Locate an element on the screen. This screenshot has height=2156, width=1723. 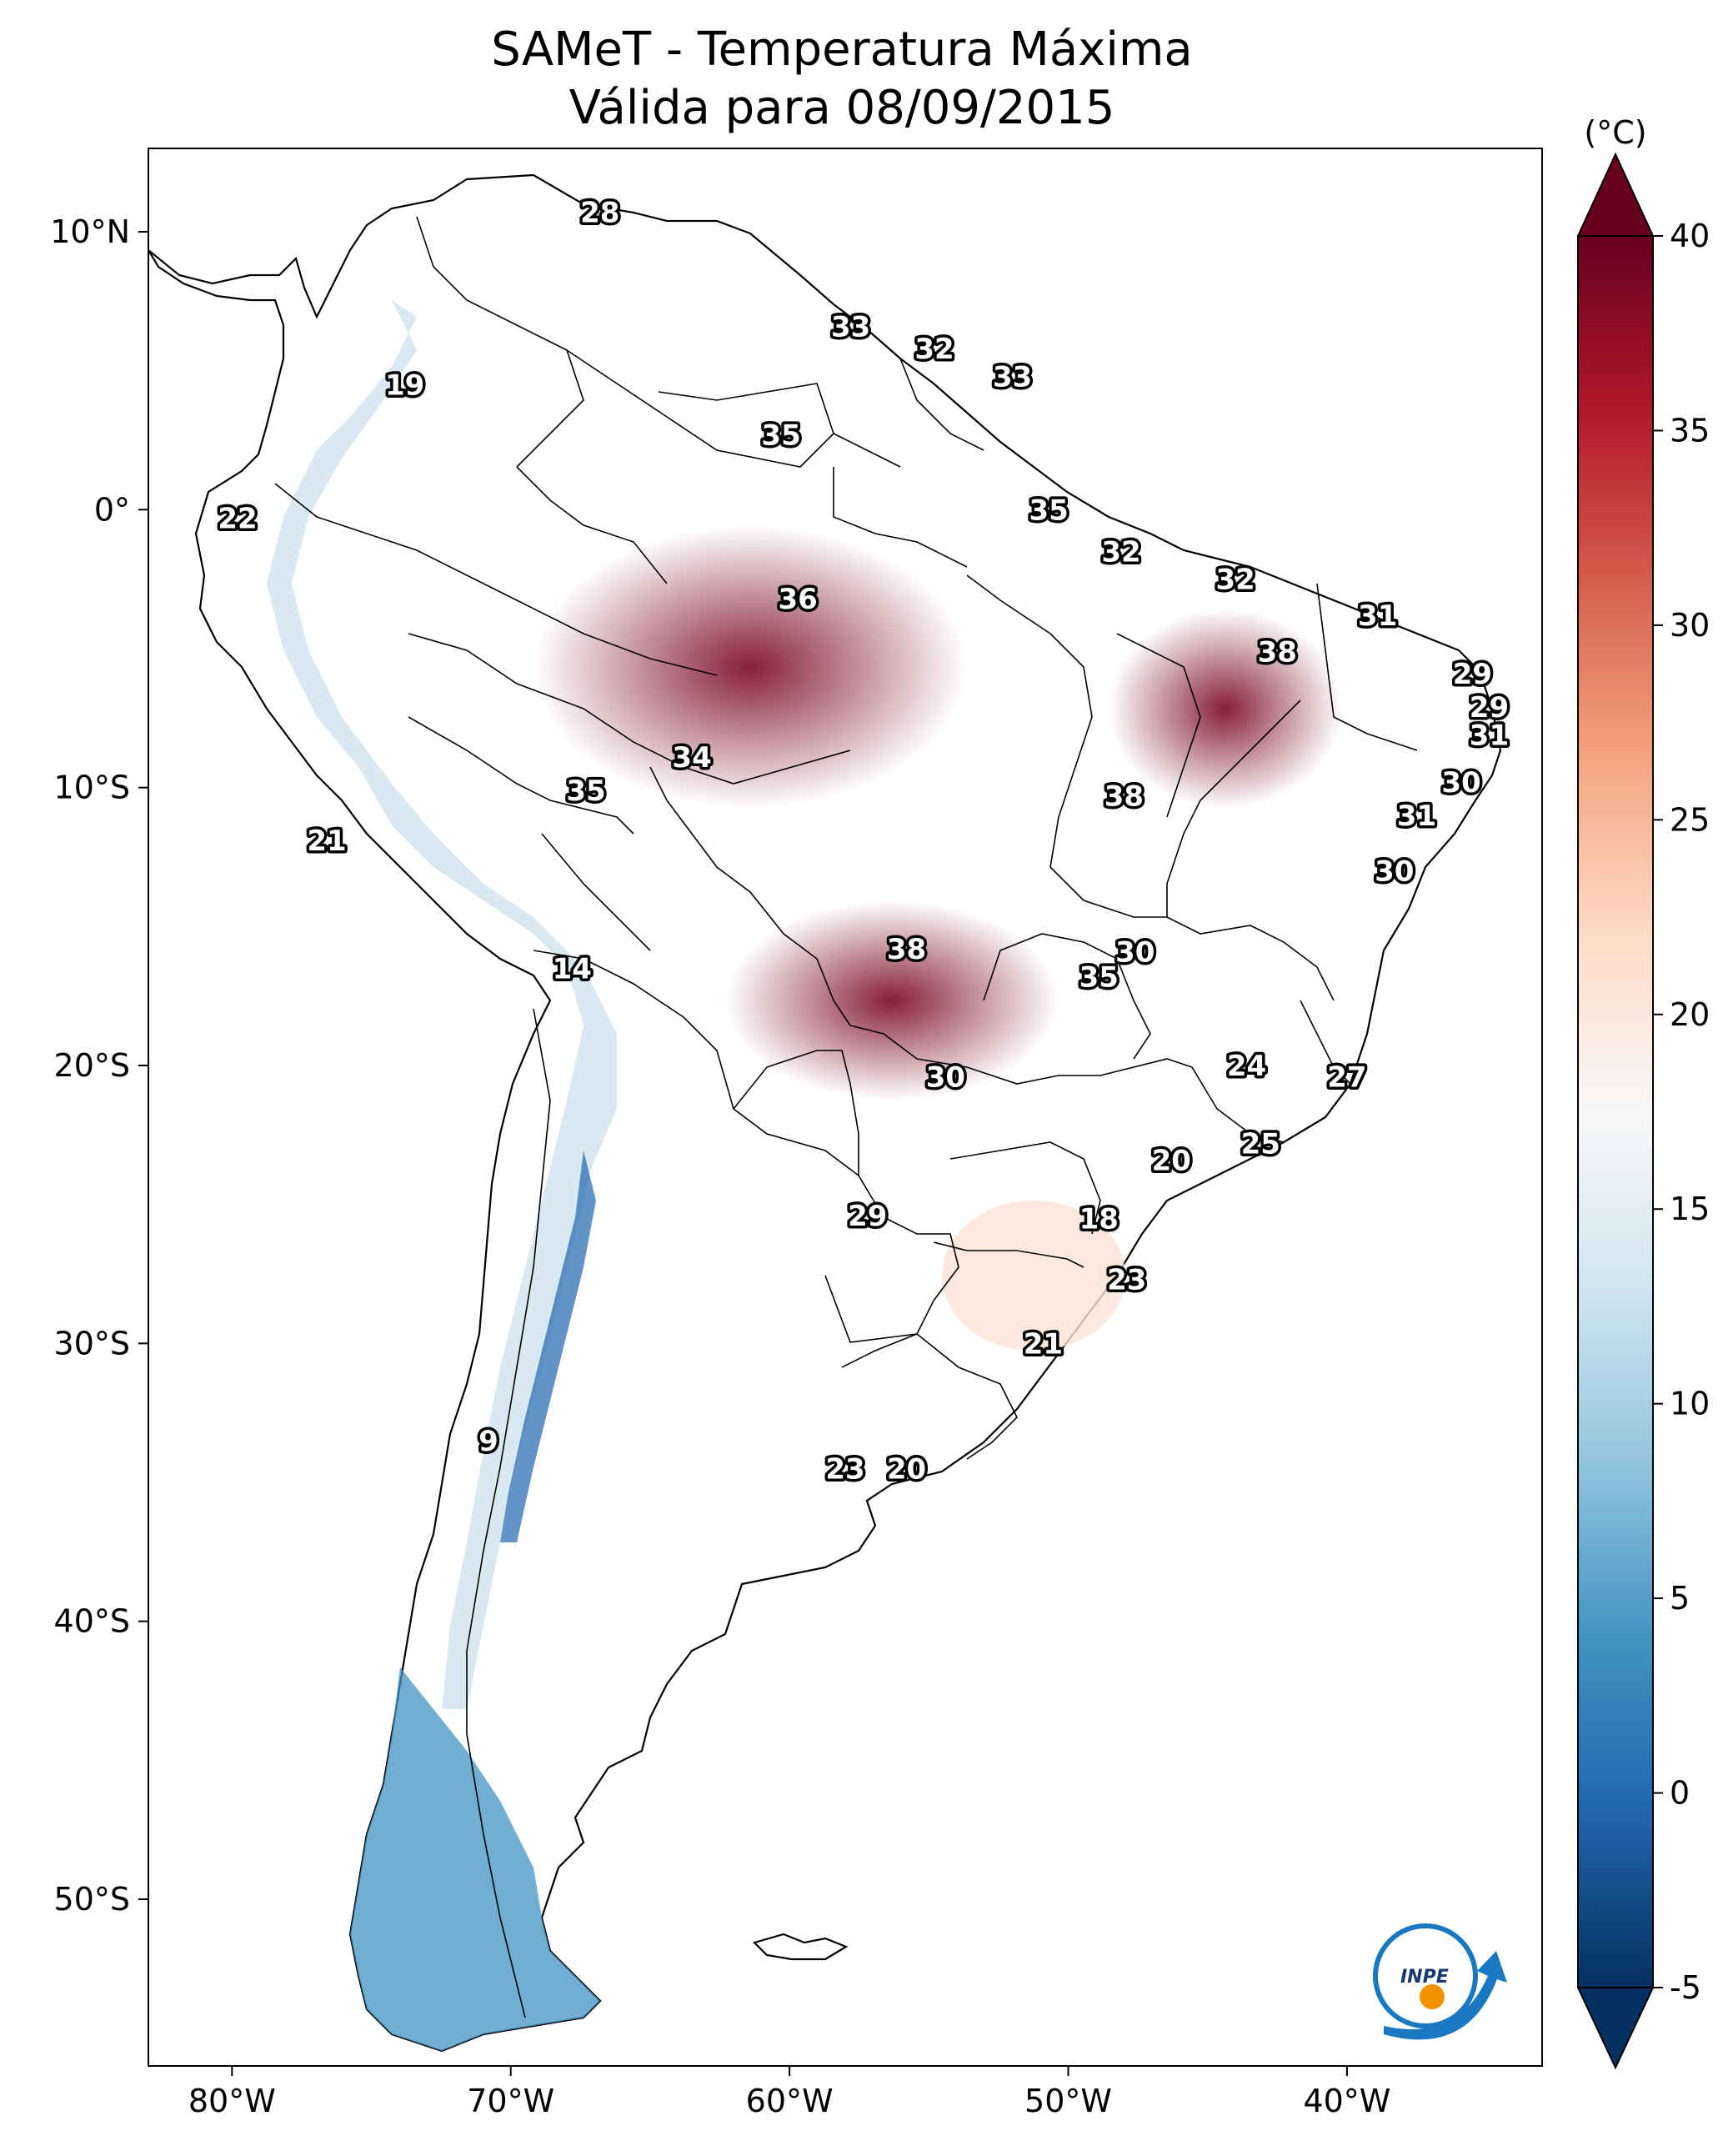
colorbar-bottom-arrow is located at coordinates (1615, 2028).